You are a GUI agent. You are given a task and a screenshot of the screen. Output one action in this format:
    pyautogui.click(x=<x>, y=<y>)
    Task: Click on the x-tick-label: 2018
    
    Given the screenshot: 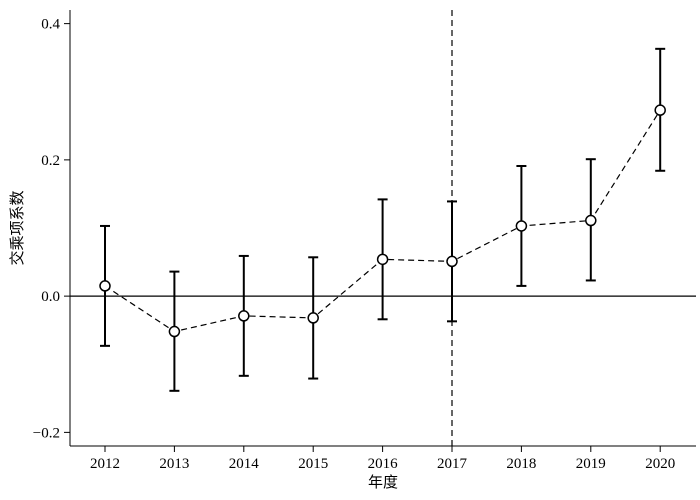 What is the action you would take?
    pyautogui.click(x=521, y=464)
    